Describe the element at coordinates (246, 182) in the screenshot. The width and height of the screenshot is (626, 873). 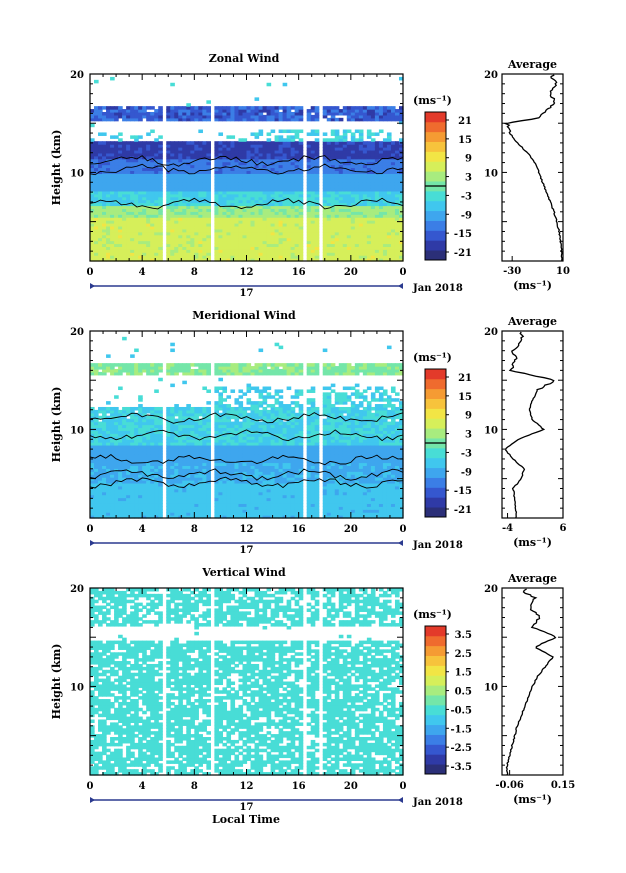
I see `contour-lines` at that location.